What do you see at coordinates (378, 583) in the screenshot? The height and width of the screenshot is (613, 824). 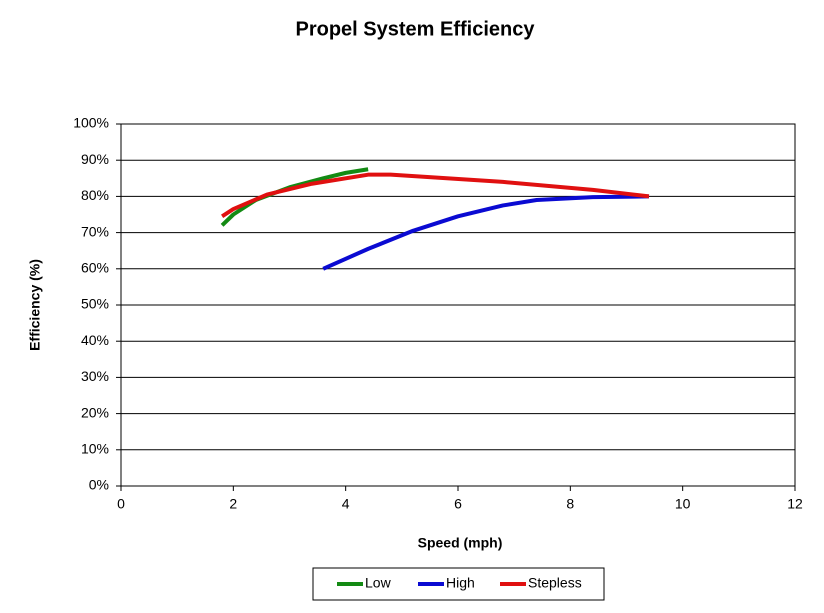 I see `legend-label: Low` at bounding box center [378, 583].